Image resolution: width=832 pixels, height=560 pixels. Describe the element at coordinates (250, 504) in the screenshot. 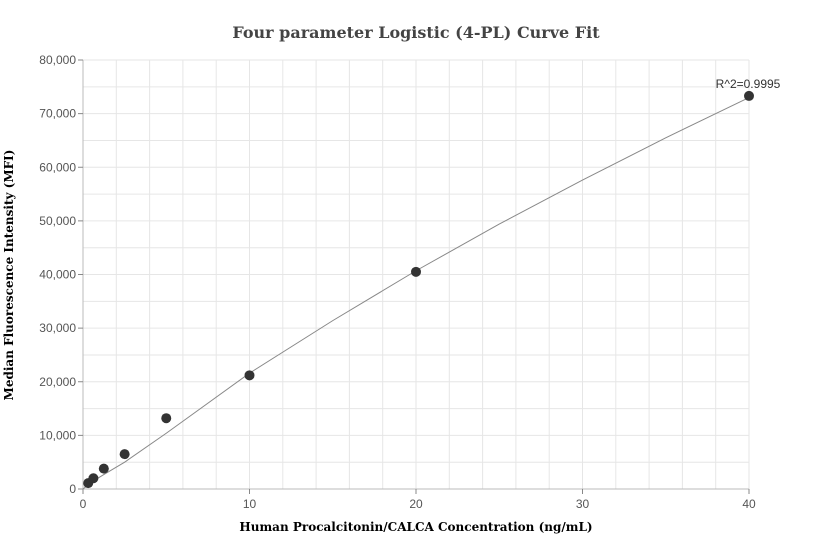

I see `x-tick-label: 10` at that location.